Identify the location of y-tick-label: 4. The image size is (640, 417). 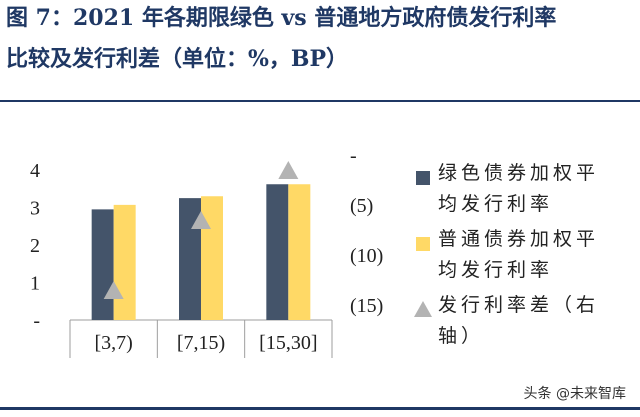
(35, 171).